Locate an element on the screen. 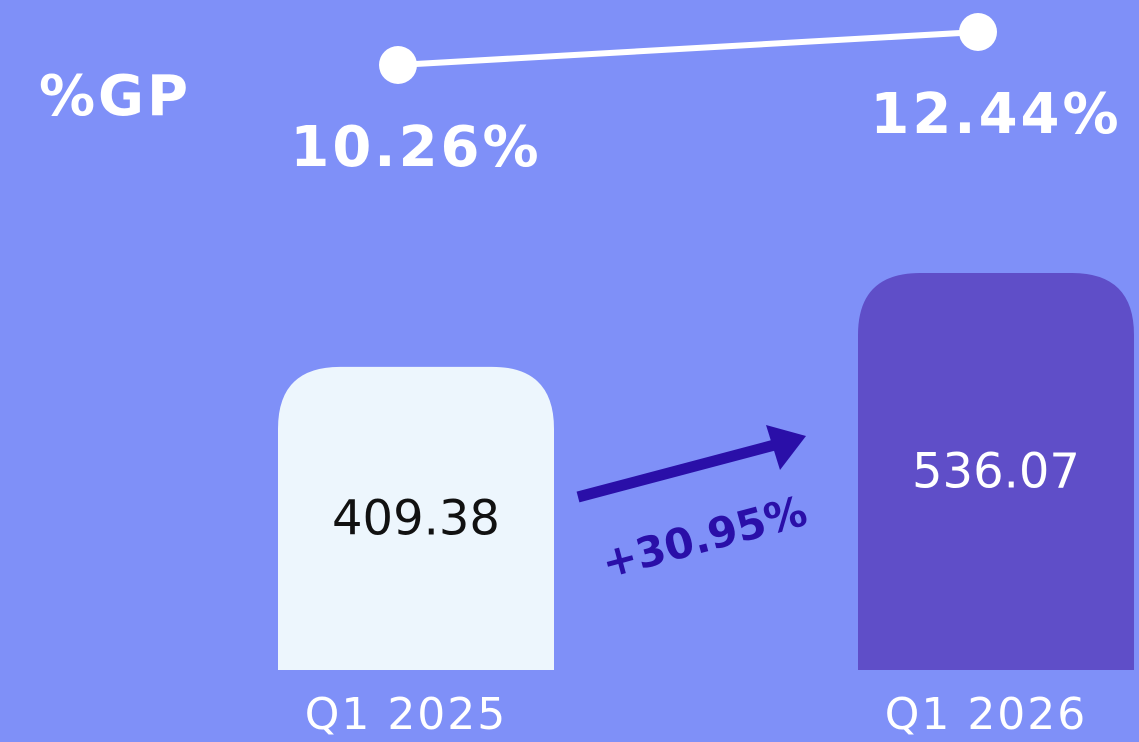  x-tick-label: Q1 2026 is located at coordinates (986, 714).